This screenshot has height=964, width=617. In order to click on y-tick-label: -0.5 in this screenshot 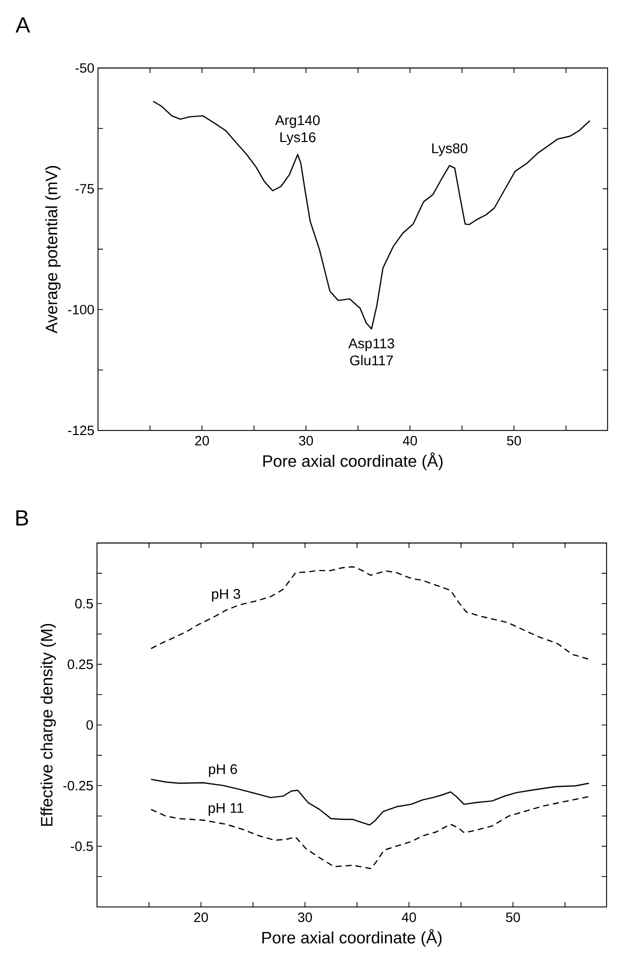, I will do `click(81, 847)`.